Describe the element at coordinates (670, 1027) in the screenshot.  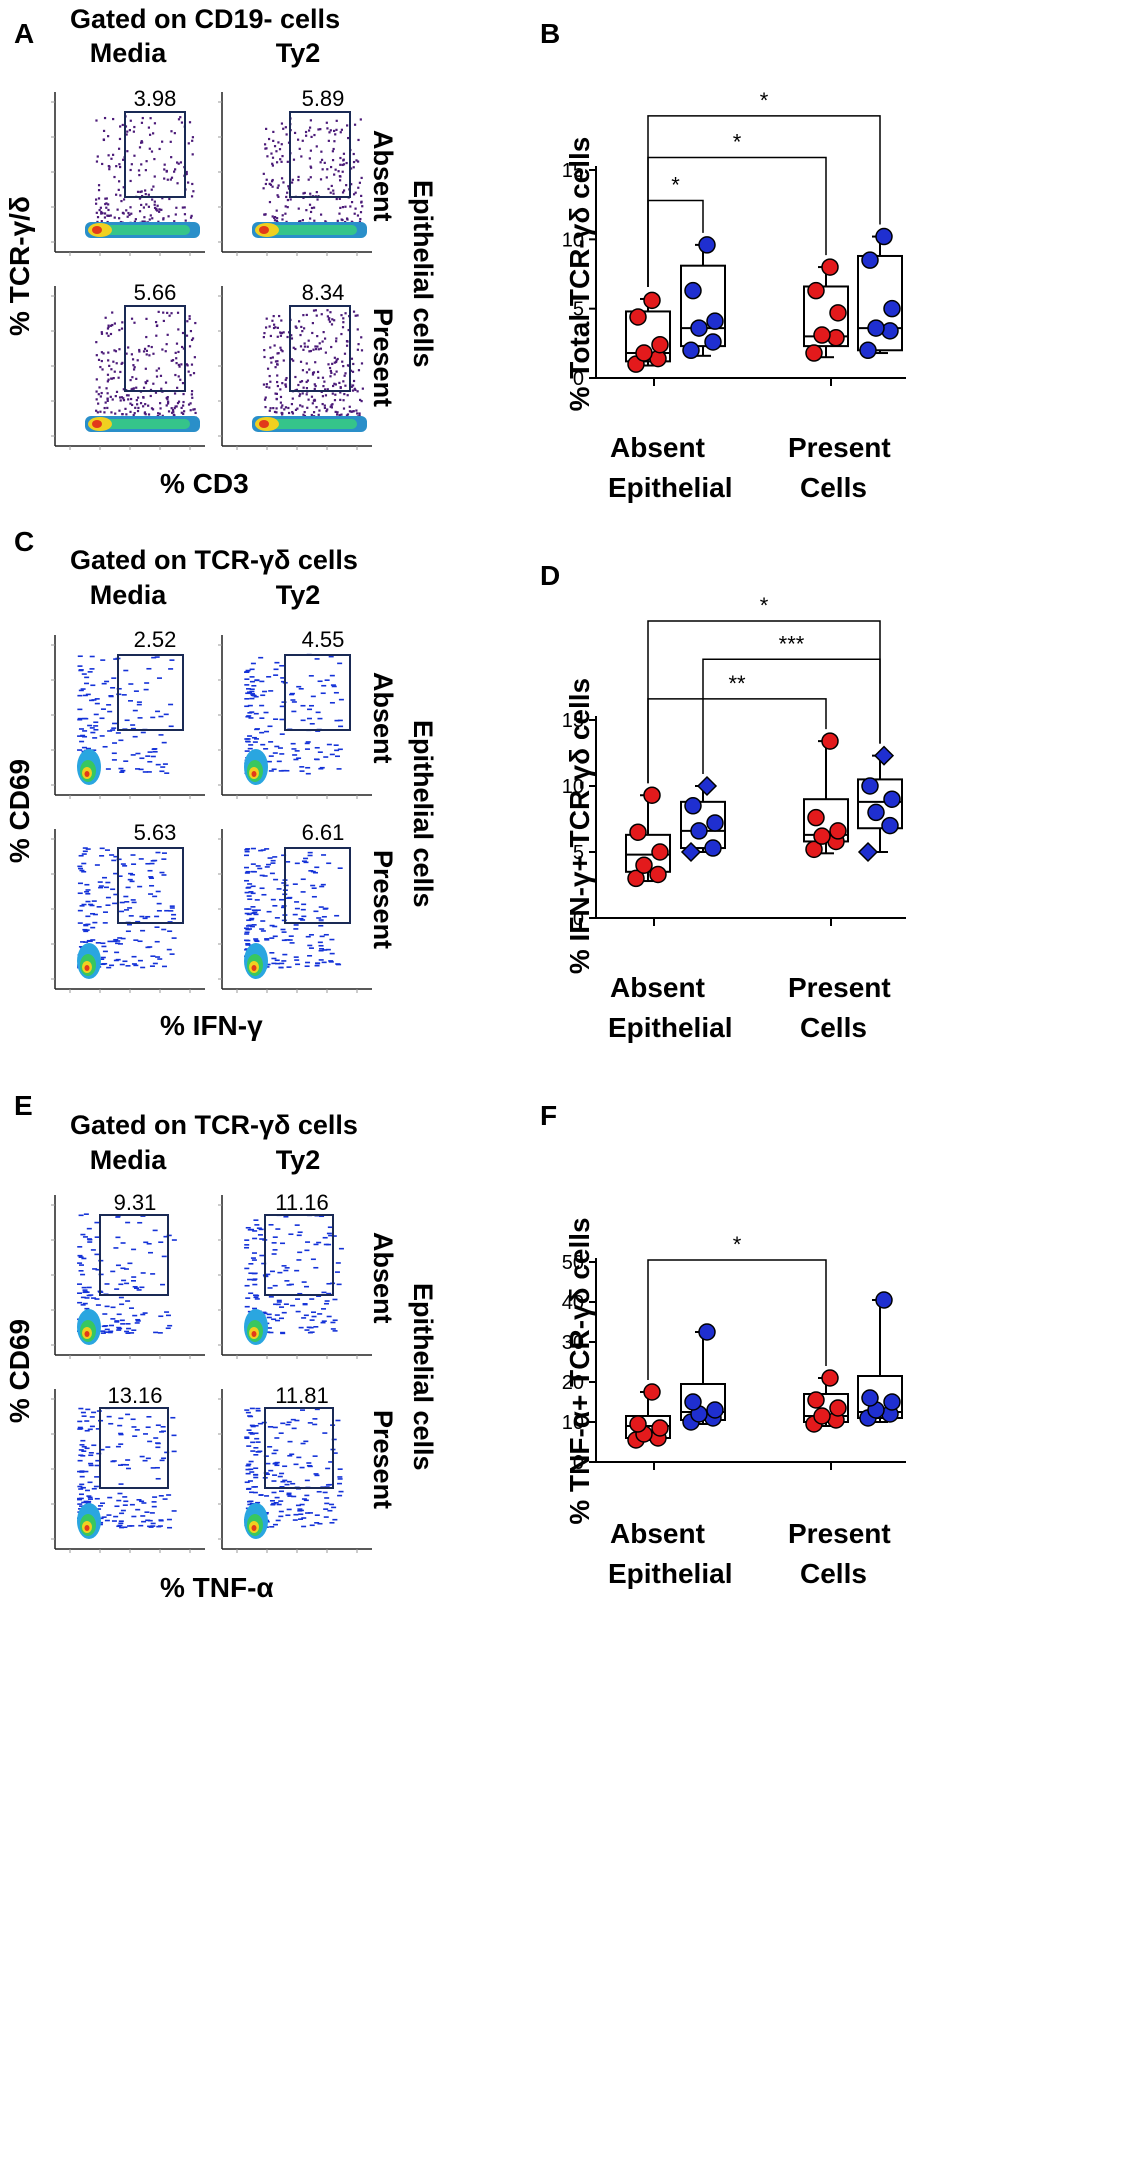
I see `xlabel-d-epithelial: Epithelial` at that location.